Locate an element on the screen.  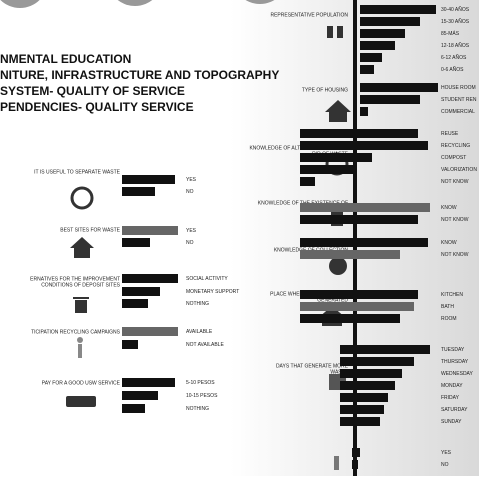
category-label: STUDENT REN is located at coordinates (459, 100).